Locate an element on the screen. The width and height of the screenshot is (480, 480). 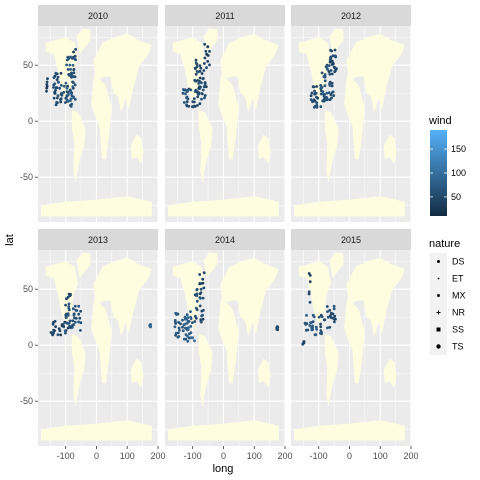
nature-legend-label: SS is located at coordinates (458, 330).